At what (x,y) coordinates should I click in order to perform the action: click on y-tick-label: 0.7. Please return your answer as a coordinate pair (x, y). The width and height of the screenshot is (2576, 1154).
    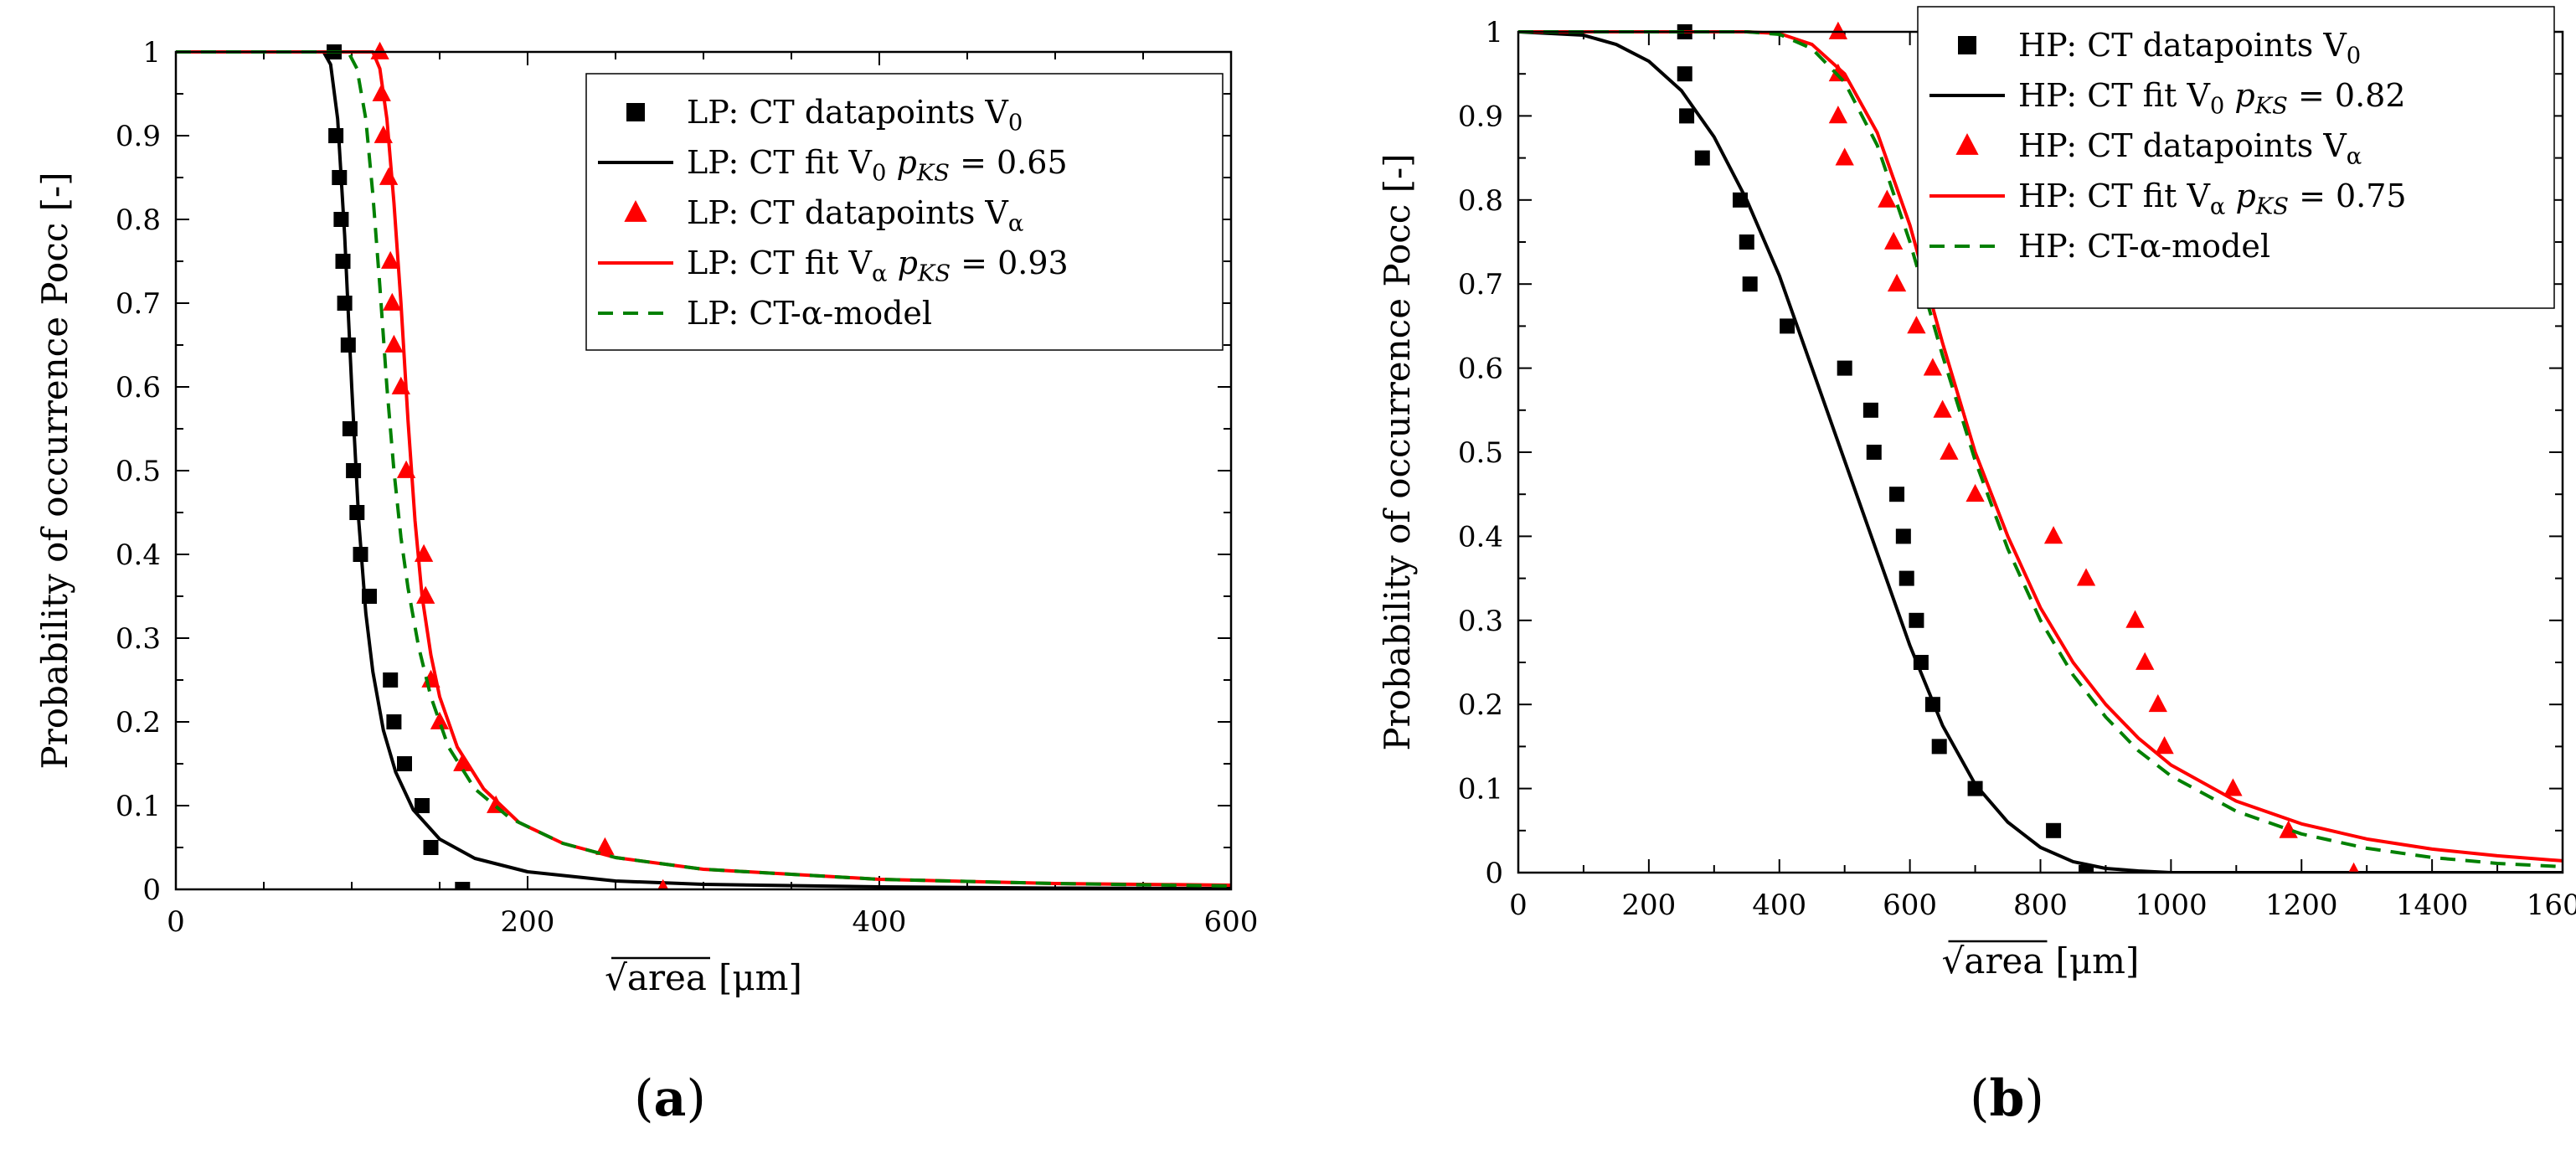
    Looking at the image, I should click on (138, 304).